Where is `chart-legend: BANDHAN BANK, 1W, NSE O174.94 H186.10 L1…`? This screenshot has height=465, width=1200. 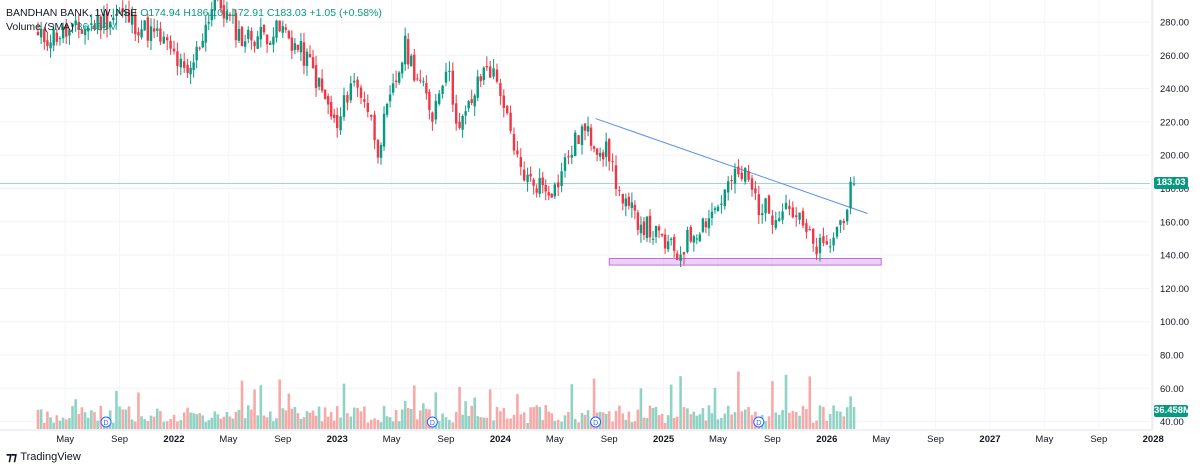 chart-legend: BANDHAN BANK, 1W, NSE O174.94 H186.10 L1… is located at coordinates (194, 20).